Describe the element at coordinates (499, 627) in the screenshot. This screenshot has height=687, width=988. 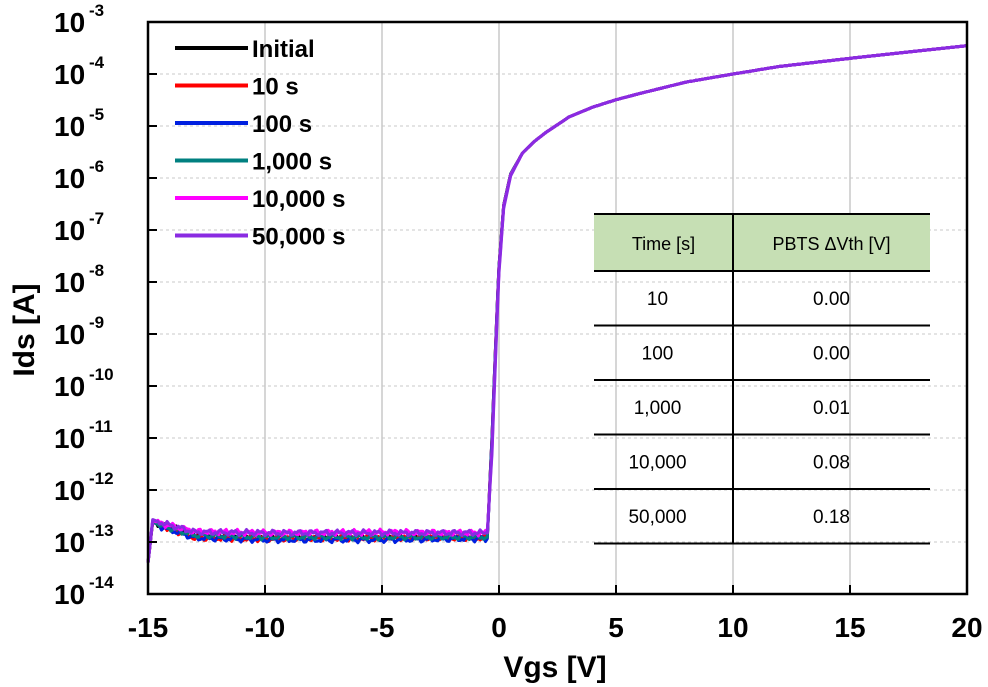
I see `x-tick-label: 0` at that location.